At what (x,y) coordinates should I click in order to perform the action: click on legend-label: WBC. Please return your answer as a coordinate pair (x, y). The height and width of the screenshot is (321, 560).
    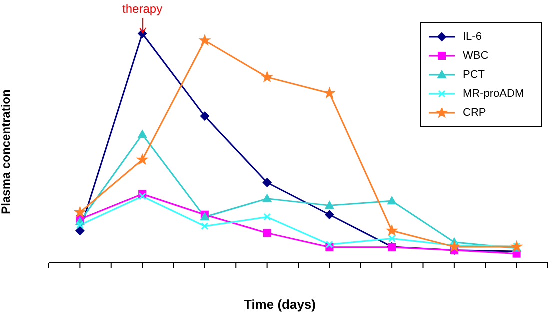
    Looking at the image, I should click on (476, 56).